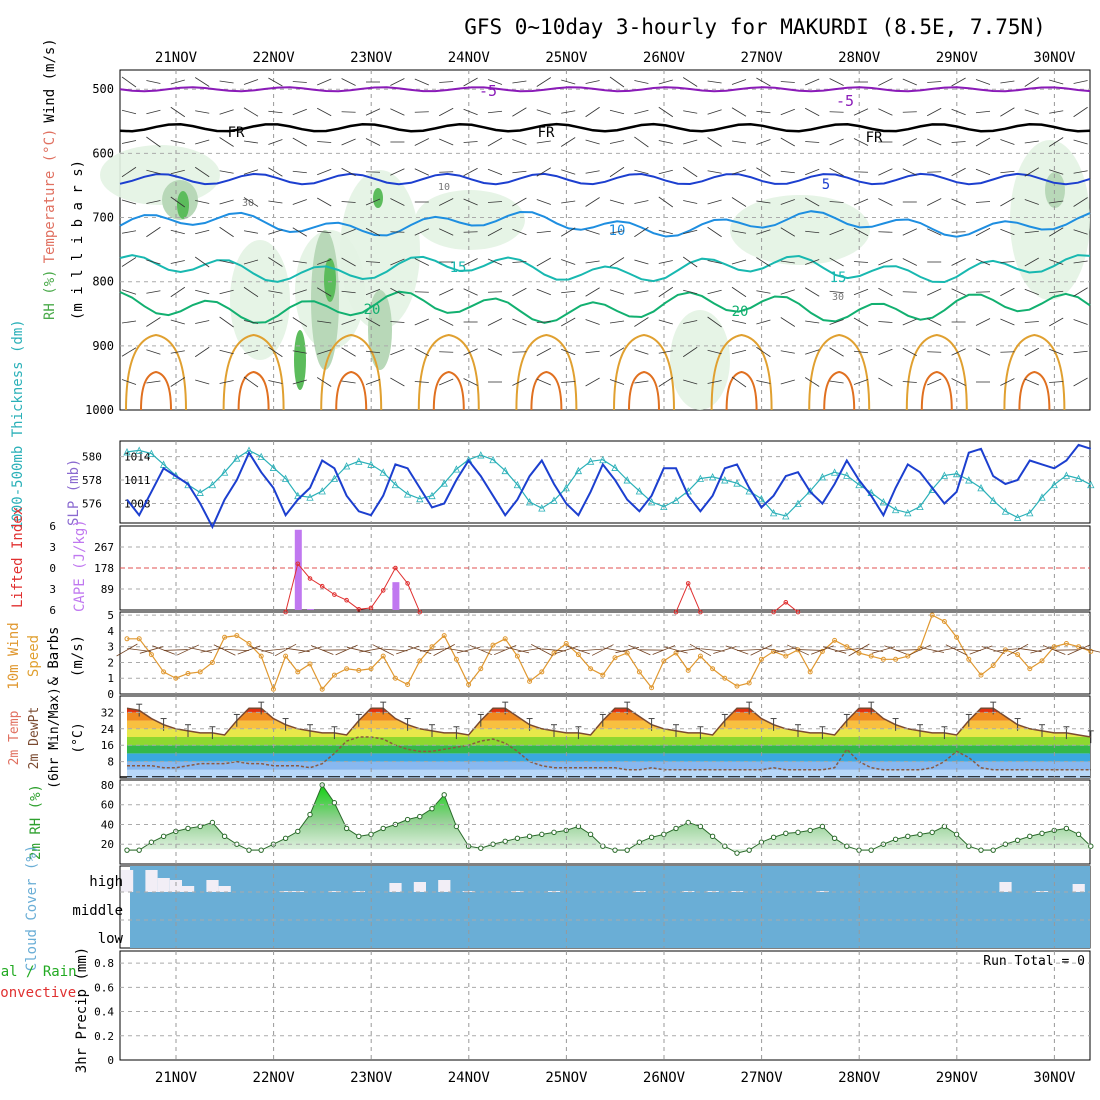  Describe the element at coordinates (608, 722) in the screenshot. I see `temp-line` at that location.